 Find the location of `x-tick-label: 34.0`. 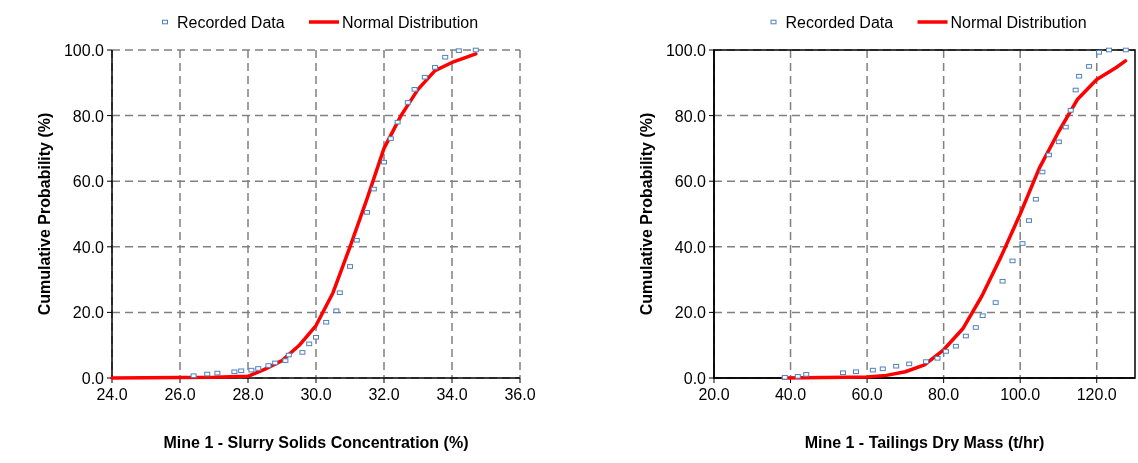

x-tick-label: 34.0 is located at coordinates (452, 394).